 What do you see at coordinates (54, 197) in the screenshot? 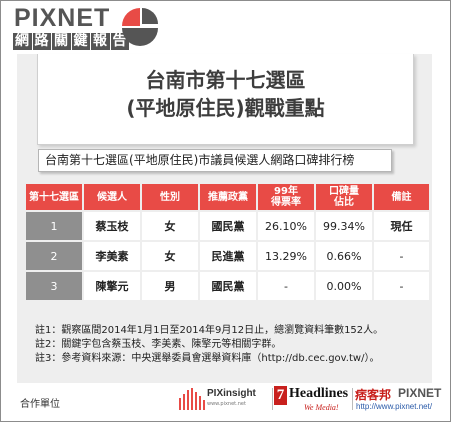
I see `header-district: 第十七選區` at bounding box center [54, 197].